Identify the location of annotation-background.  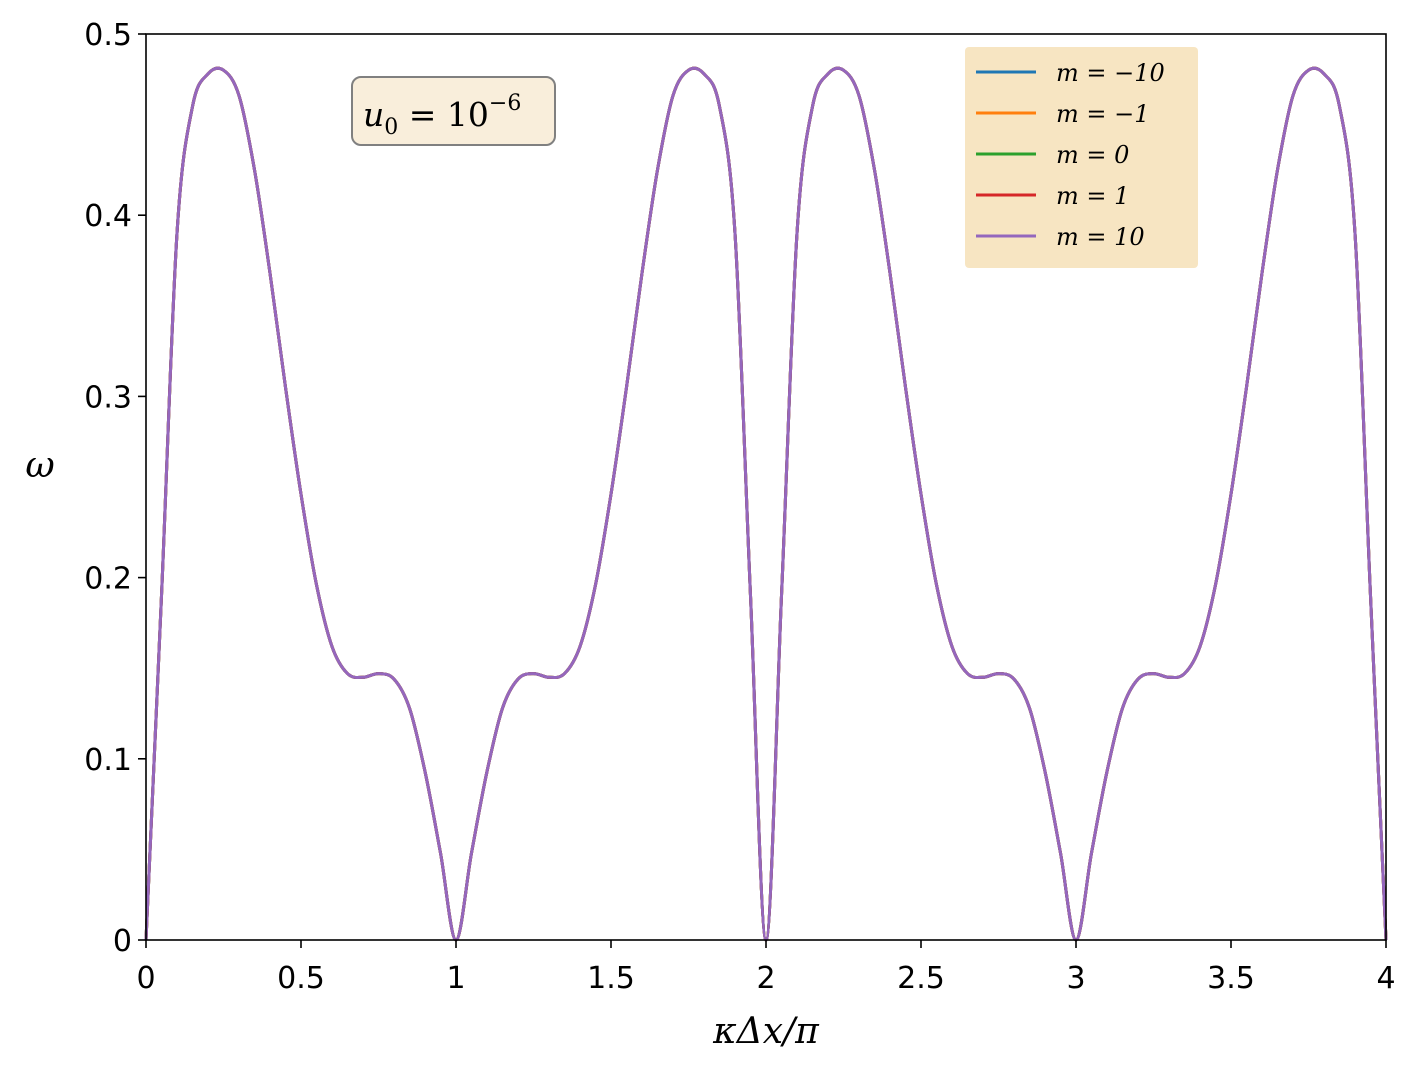
(453, 111).